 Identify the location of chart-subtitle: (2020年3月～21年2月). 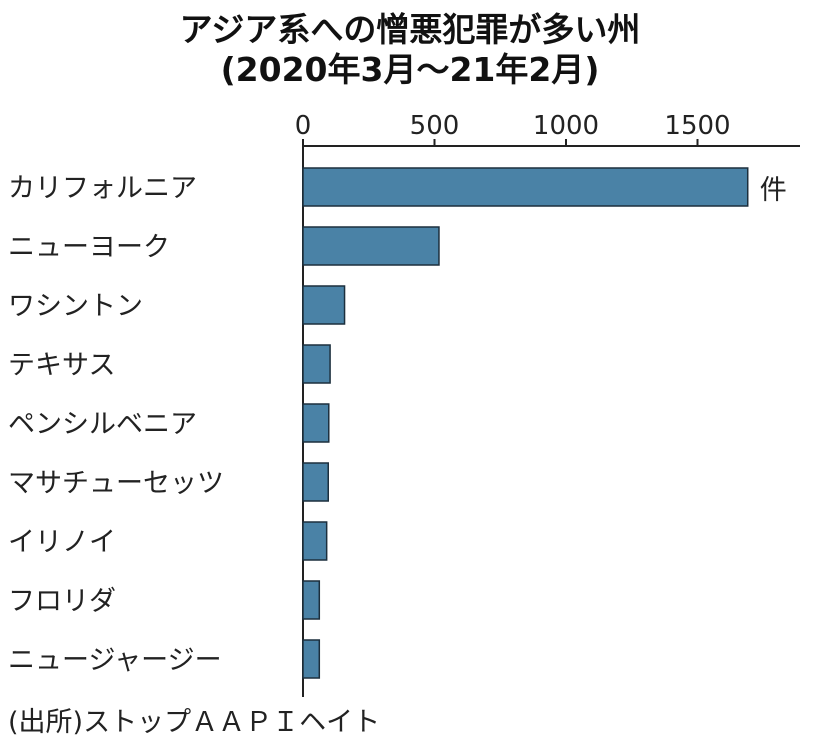
(410, 69).